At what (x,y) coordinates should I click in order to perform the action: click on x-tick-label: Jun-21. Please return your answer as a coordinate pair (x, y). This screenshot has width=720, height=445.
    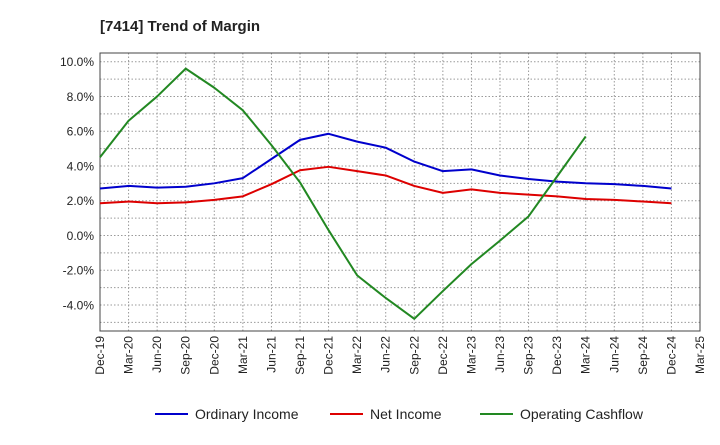
    Looking at the image, I should click on (271, 354).